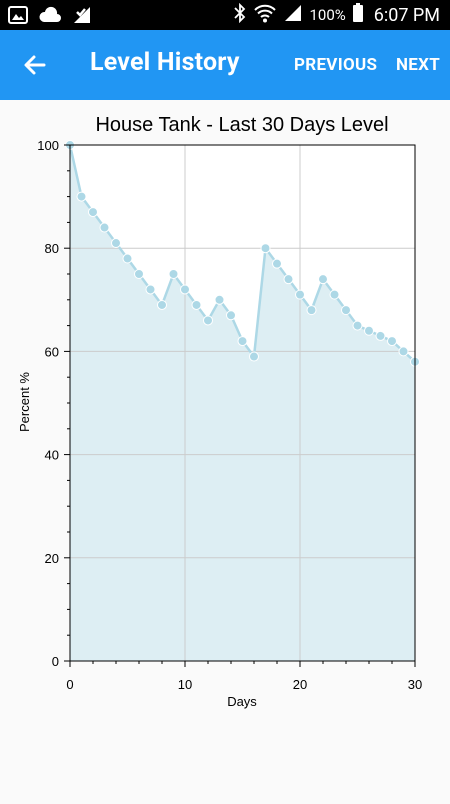 This screenshot has width=450, height=804. Describe the element at coordinates (52, 248) in the screenshot. I see `y-tick-label: 80` at that location.